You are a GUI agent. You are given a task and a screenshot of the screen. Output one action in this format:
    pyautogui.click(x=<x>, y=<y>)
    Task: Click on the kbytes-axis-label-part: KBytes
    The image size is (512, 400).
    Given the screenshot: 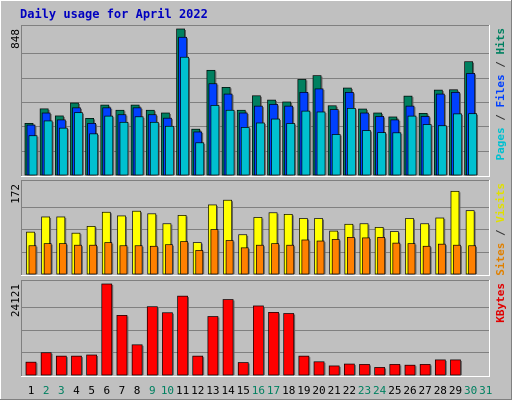 What is the action you would take?
    pyautogui.click(x=500, y=303)
    